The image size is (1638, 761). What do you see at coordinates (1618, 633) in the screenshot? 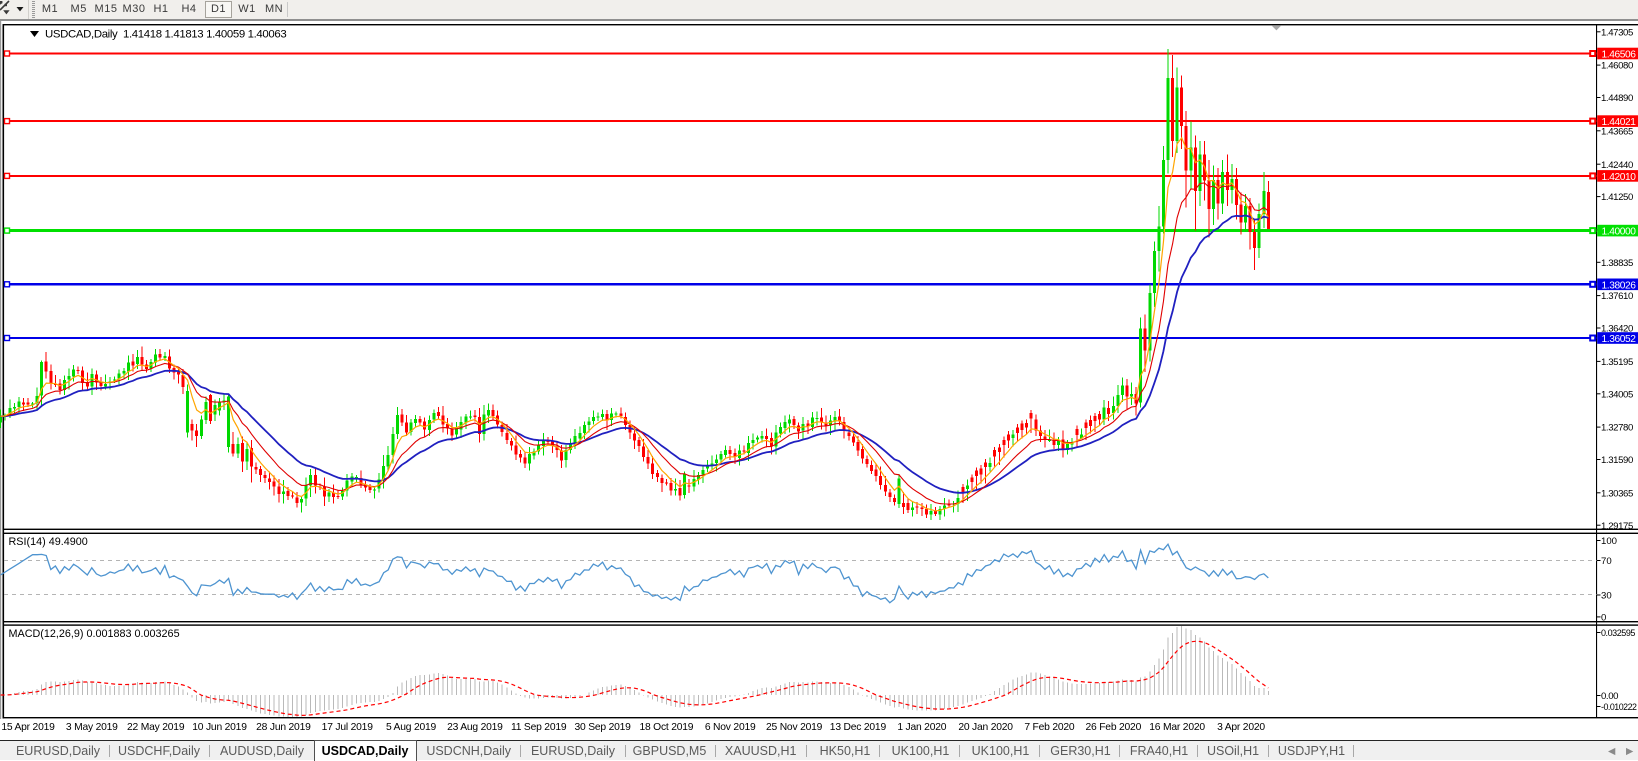
I see `svg-text: 0.032595` at bounding box center [1618, 633].